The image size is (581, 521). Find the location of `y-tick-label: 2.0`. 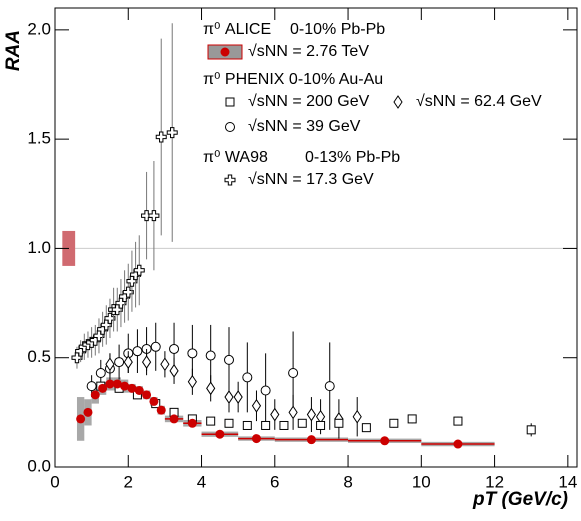

y-tick-label: 2.0 is located at coordinates (39, 28).